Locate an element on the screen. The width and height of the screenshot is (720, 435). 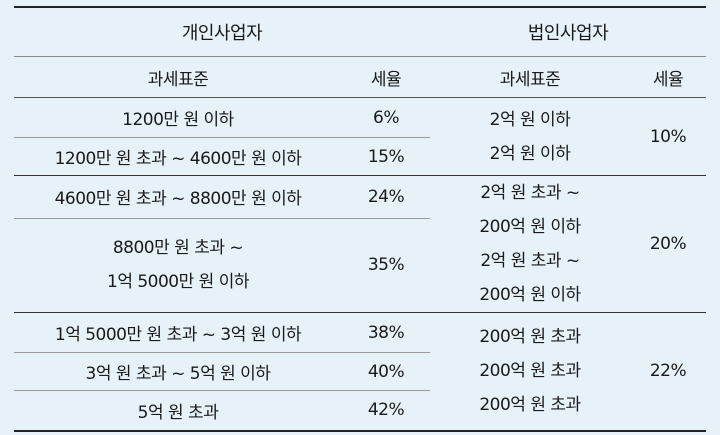
individual-base-cell: 1200만 원 초과 ~ 4600만 원 이하 is located at coordinates (178, 156).